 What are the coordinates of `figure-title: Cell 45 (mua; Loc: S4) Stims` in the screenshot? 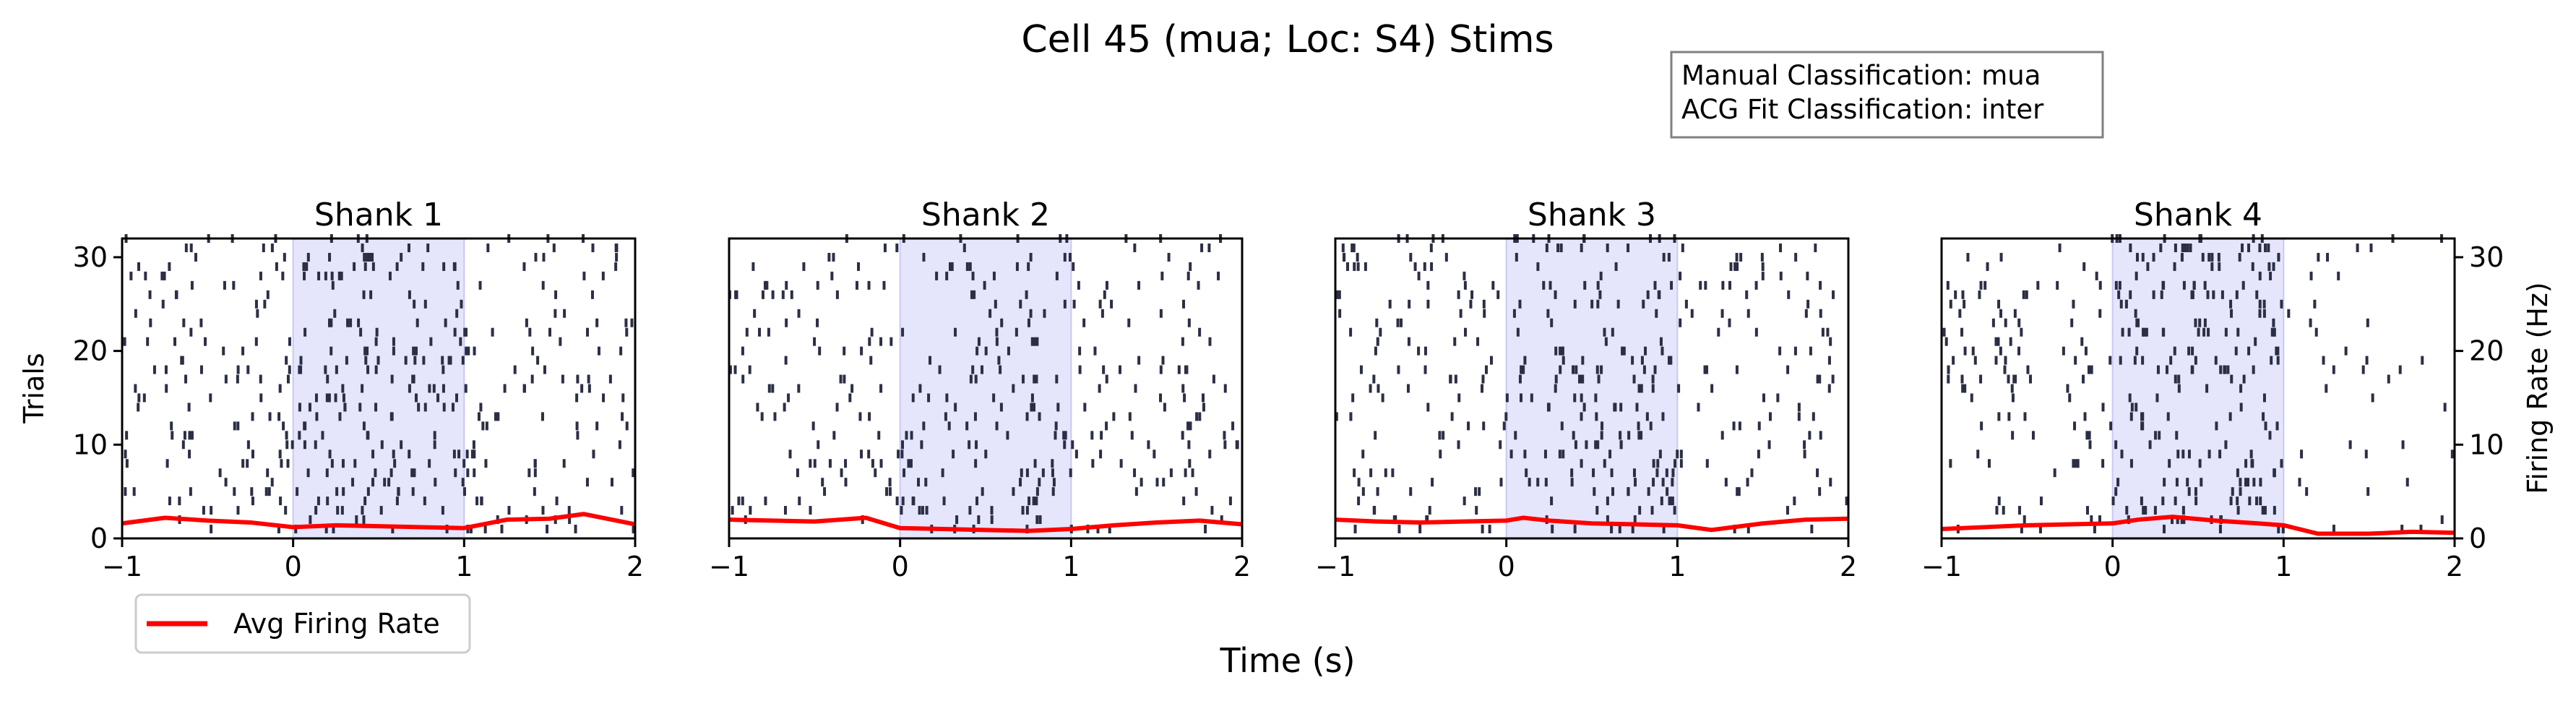 It's located at (1287, 39).